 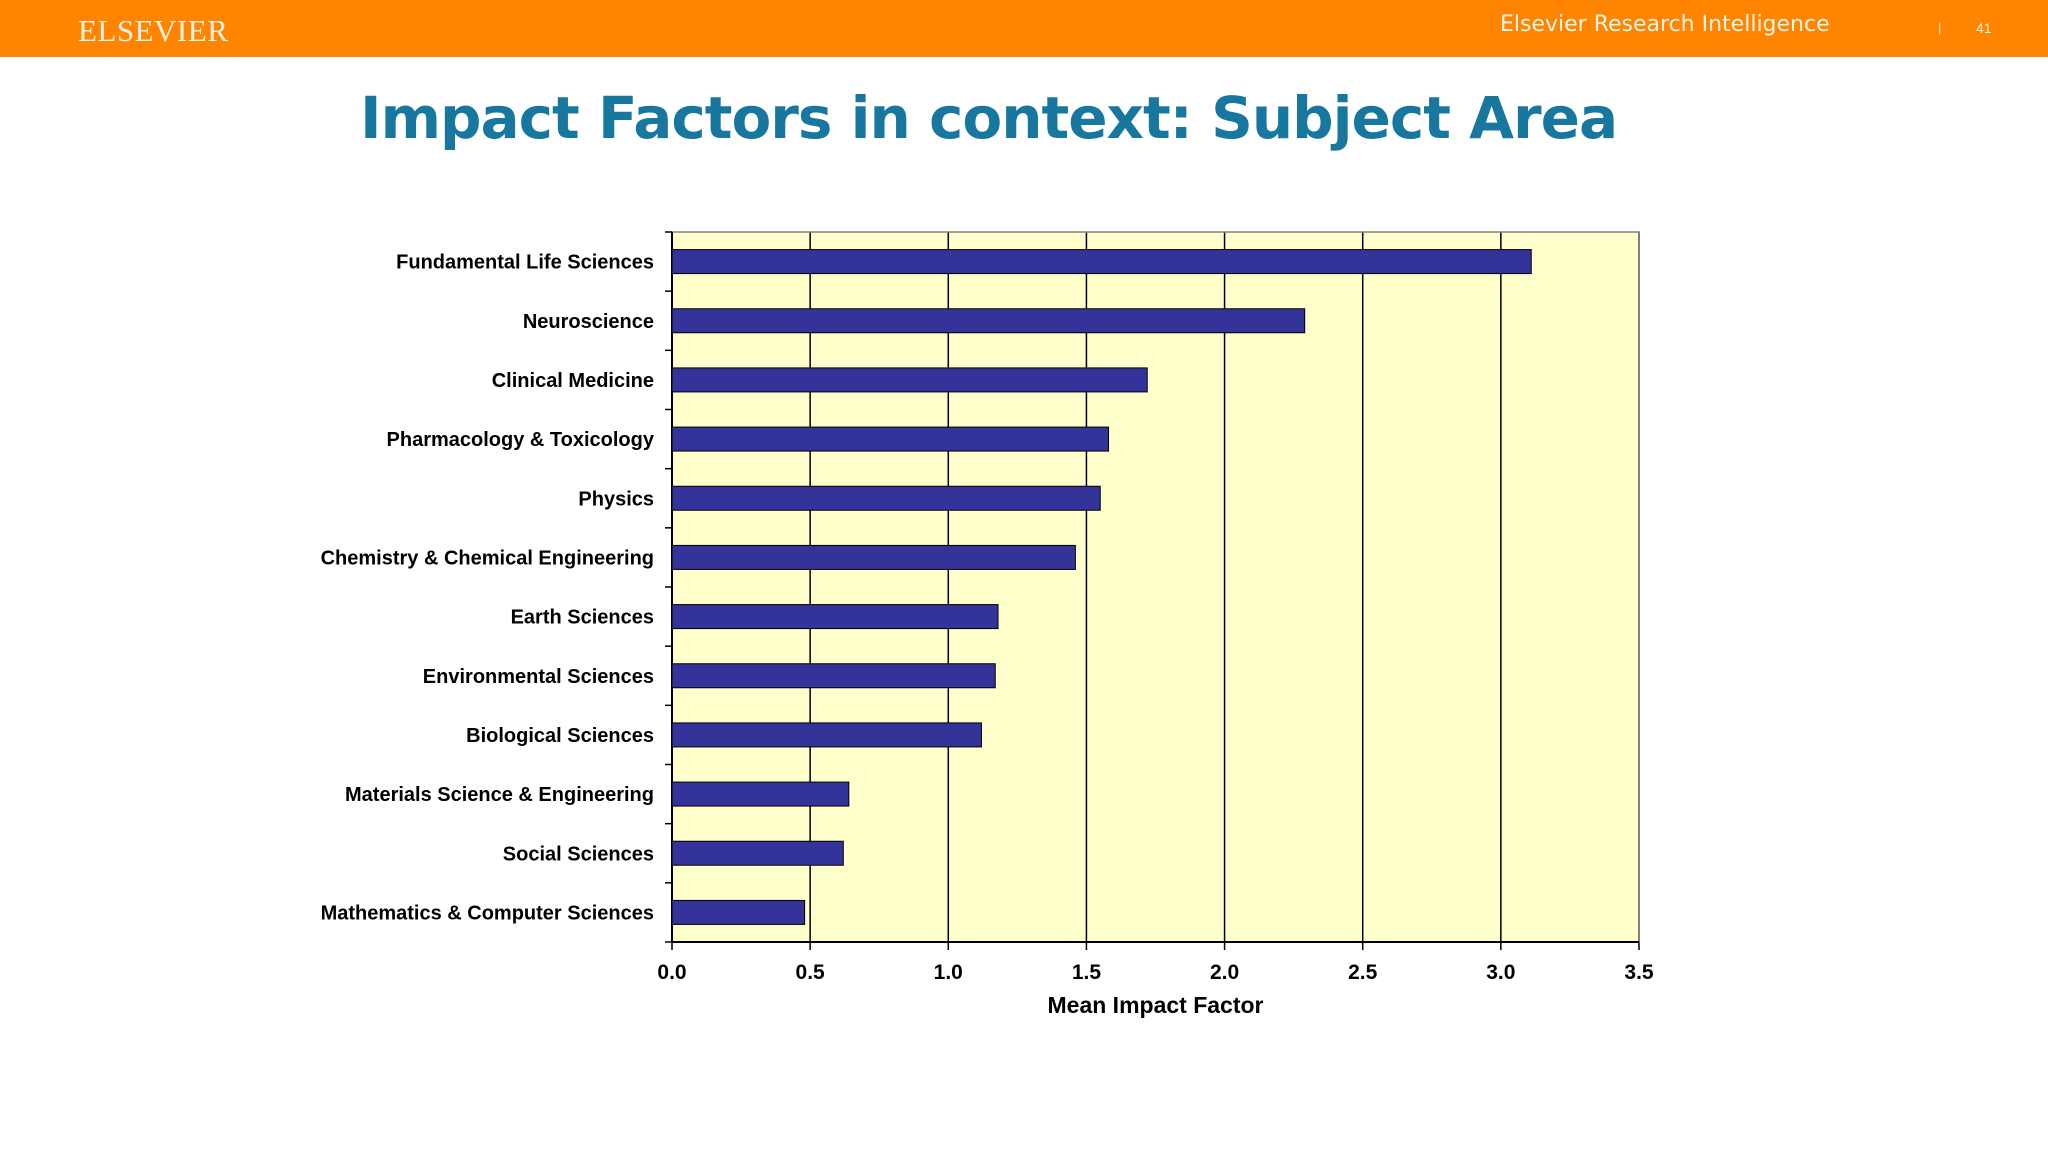 I want to click on category-label: Materials Science & Engineering, so click(x=499, y=795).